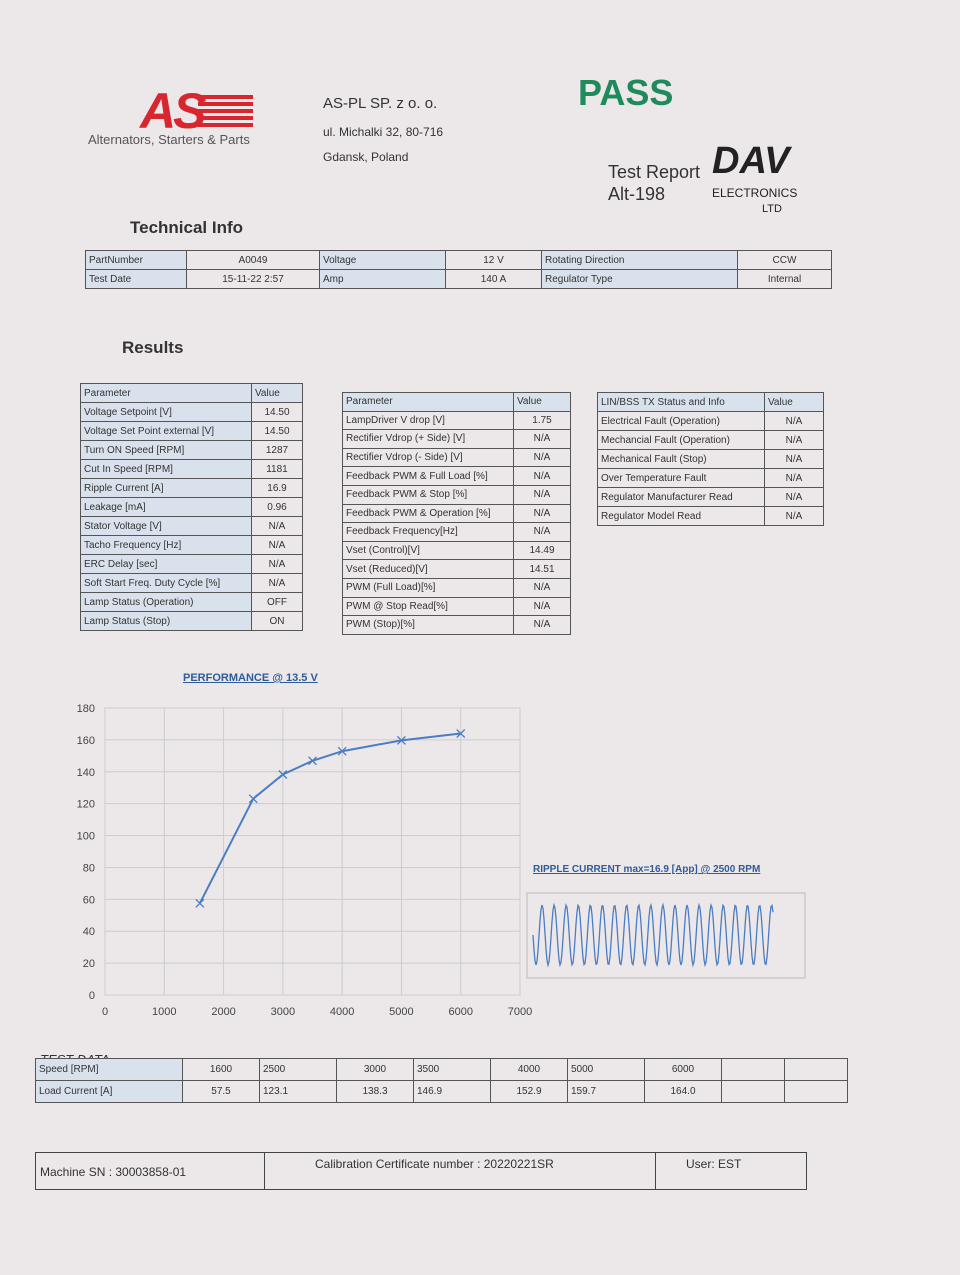 This screenshot has height=1275, width=960. What do you see at coordinates (520, 1012) in the screenshot?
I see `x-tick-label: 7000` at bounding box center [520, 1012].